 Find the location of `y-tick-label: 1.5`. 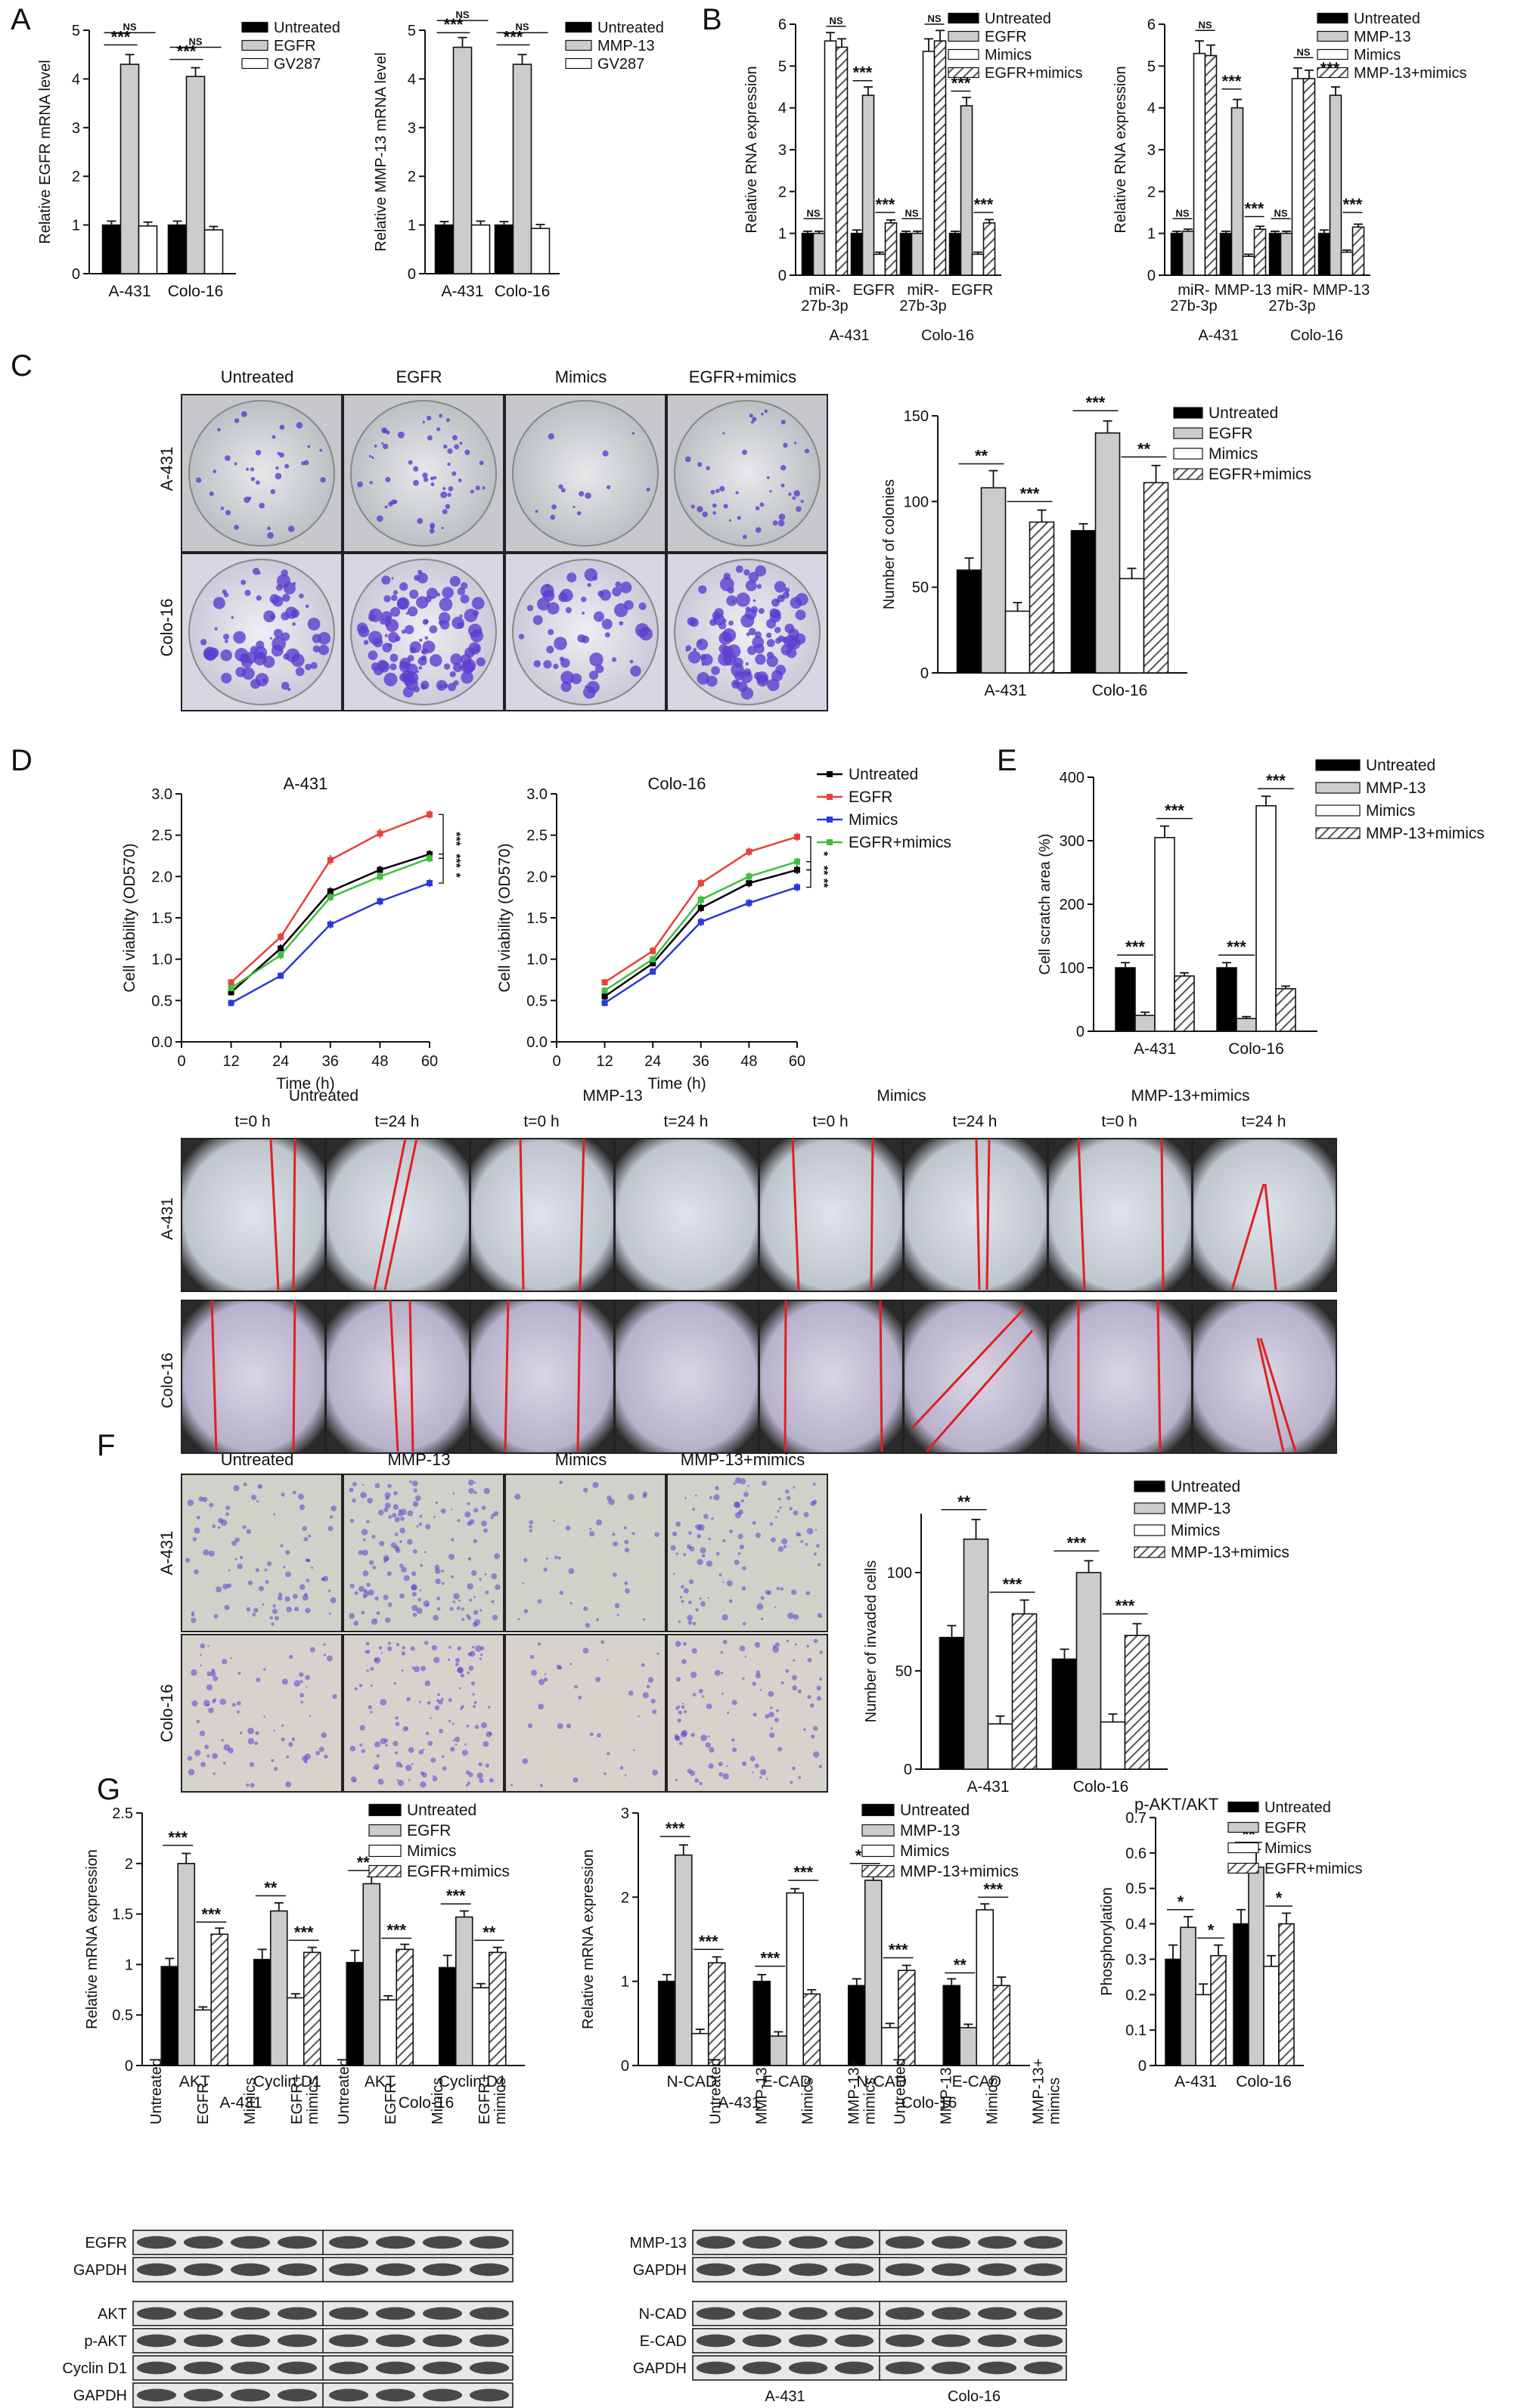

y-tick-label: 1.5 is located at coordinates (123, 1915).